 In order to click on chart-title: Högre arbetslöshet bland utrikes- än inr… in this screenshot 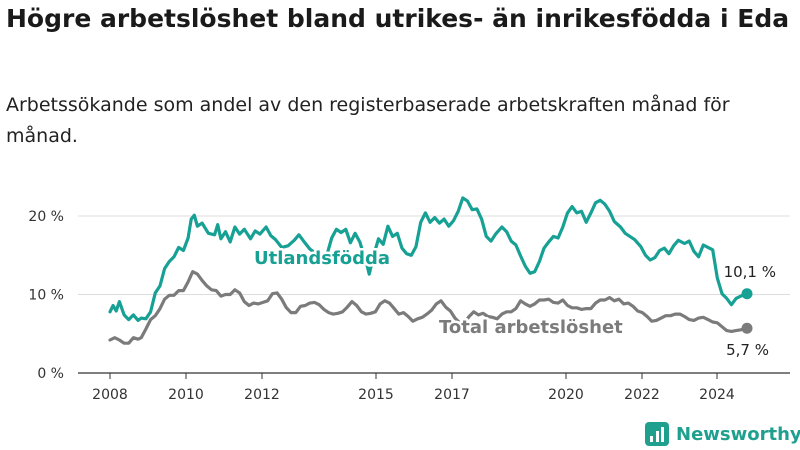, I will do `click(398, 18)`.